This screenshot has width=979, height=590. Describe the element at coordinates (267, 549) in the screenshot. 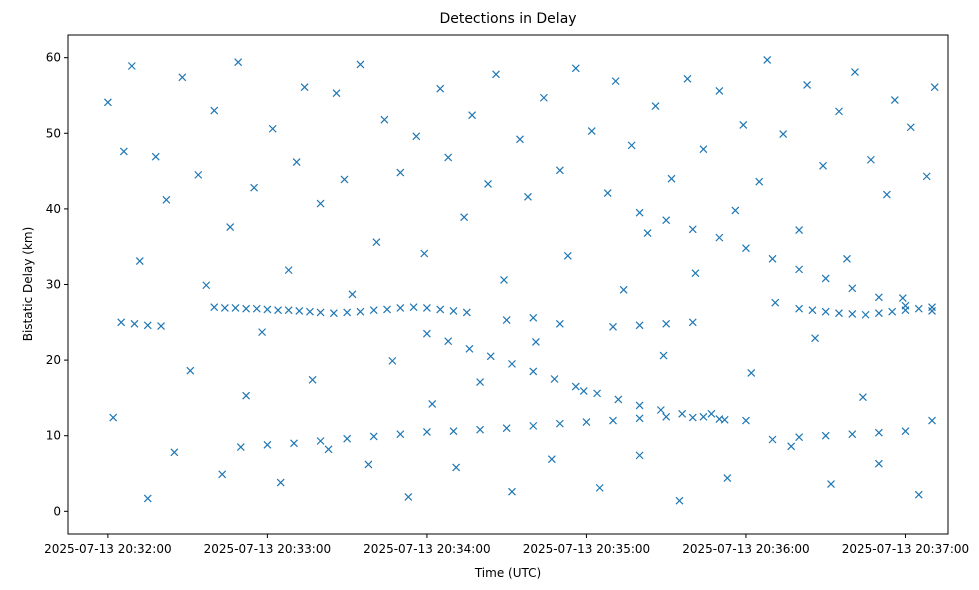

I see `x-tick-label: 2025-07-13 20:33:00` at that location.